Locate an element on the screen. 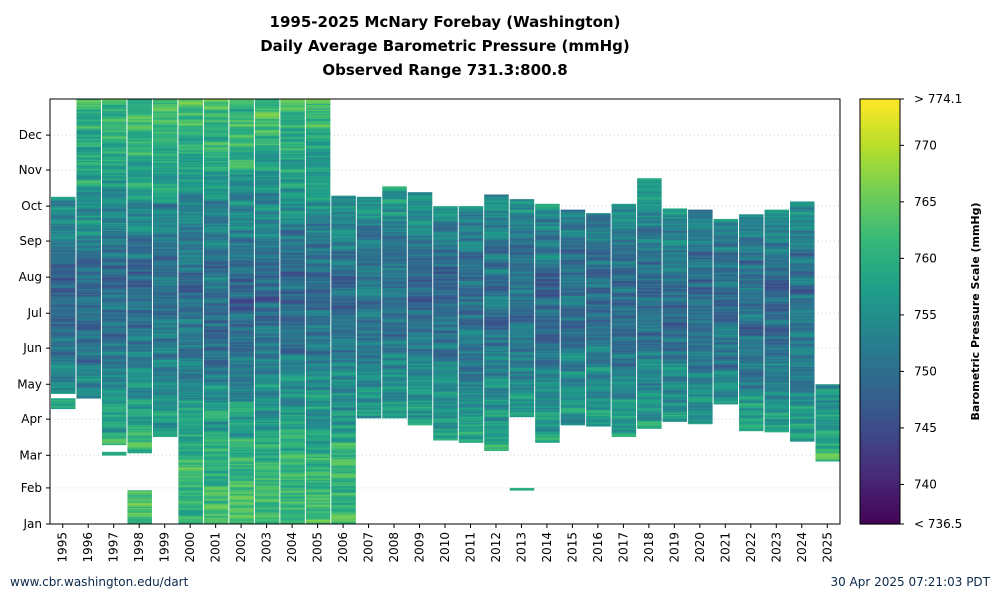 This screenshot has height=600, width=1000. y-tick-label-aug: Aug is located at coordinates (30, 277).